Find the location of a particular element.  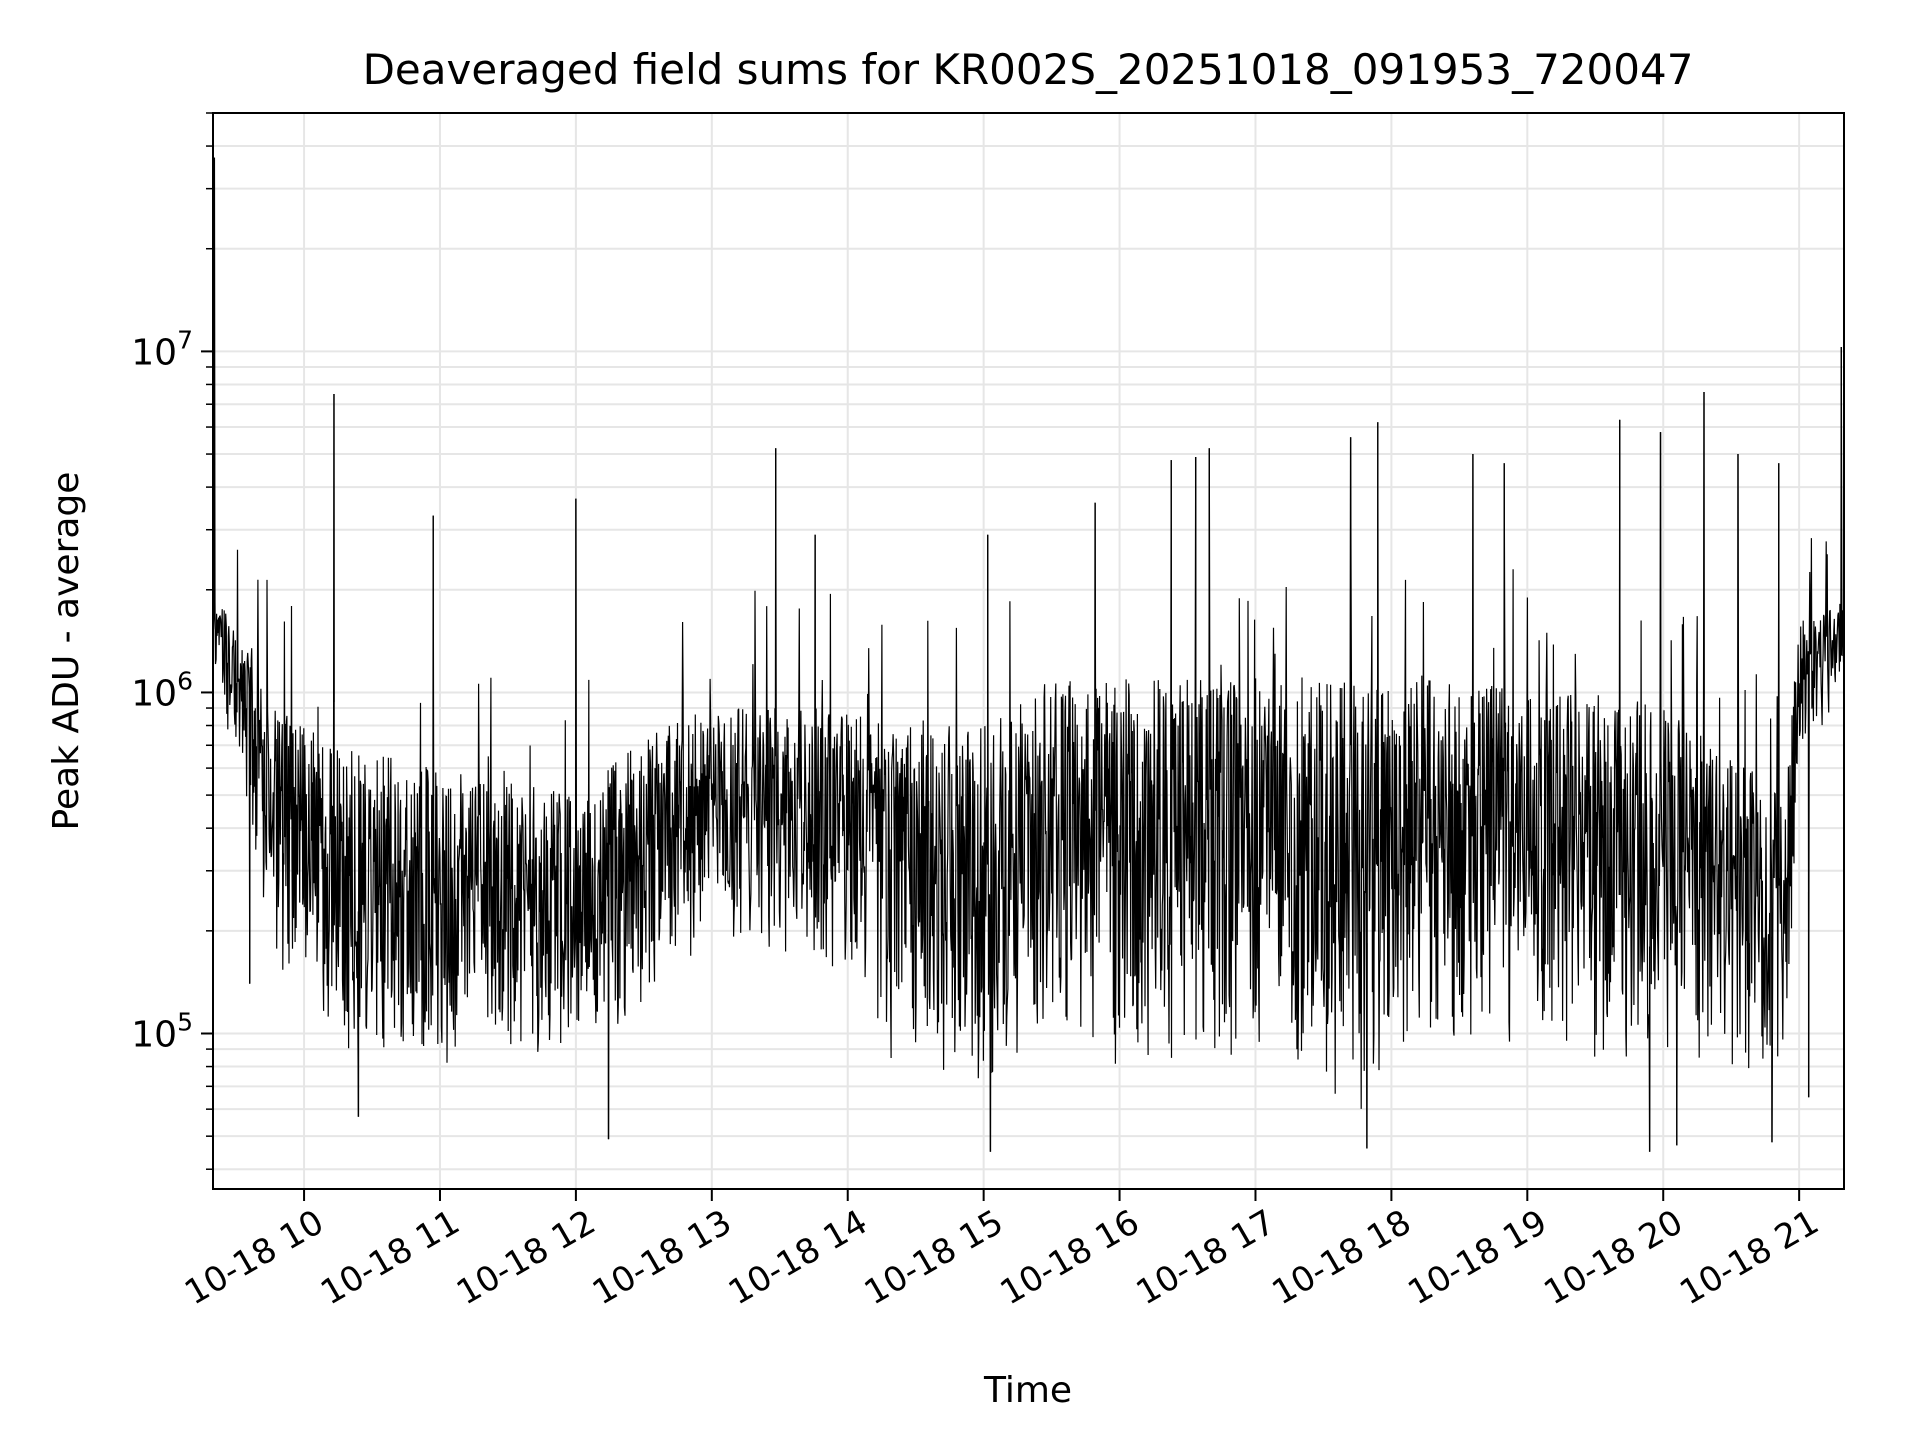

y-tick-label: 10⁷ is located at coordinates (162, 349).